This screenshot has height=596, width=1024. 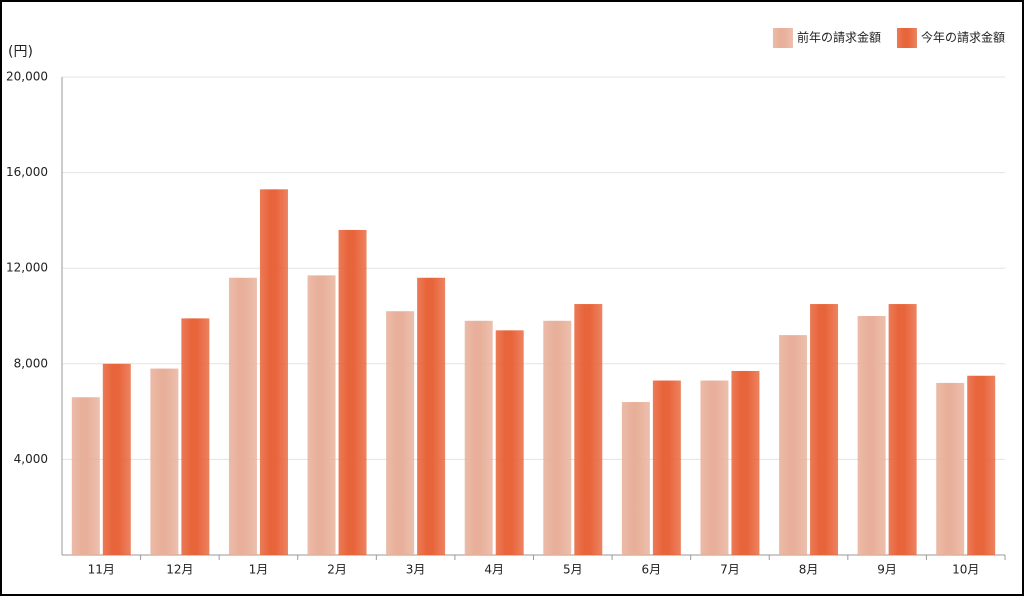 What do you see at coordinates (494, 570) in the screenshot?
I see `x-tick-label: 4月` at bounding box center [494, 570].